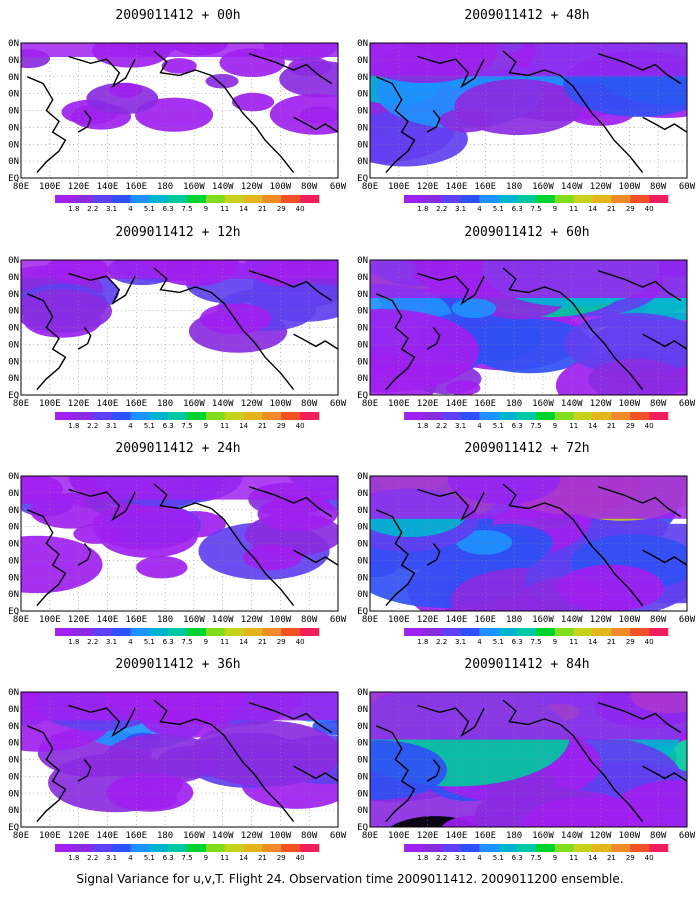 The height and width of the screenshot is (900, 700). Describe the element at coordinates (460, 209) in the screenshot. I see `colorbar-label: 3.1` at that location.